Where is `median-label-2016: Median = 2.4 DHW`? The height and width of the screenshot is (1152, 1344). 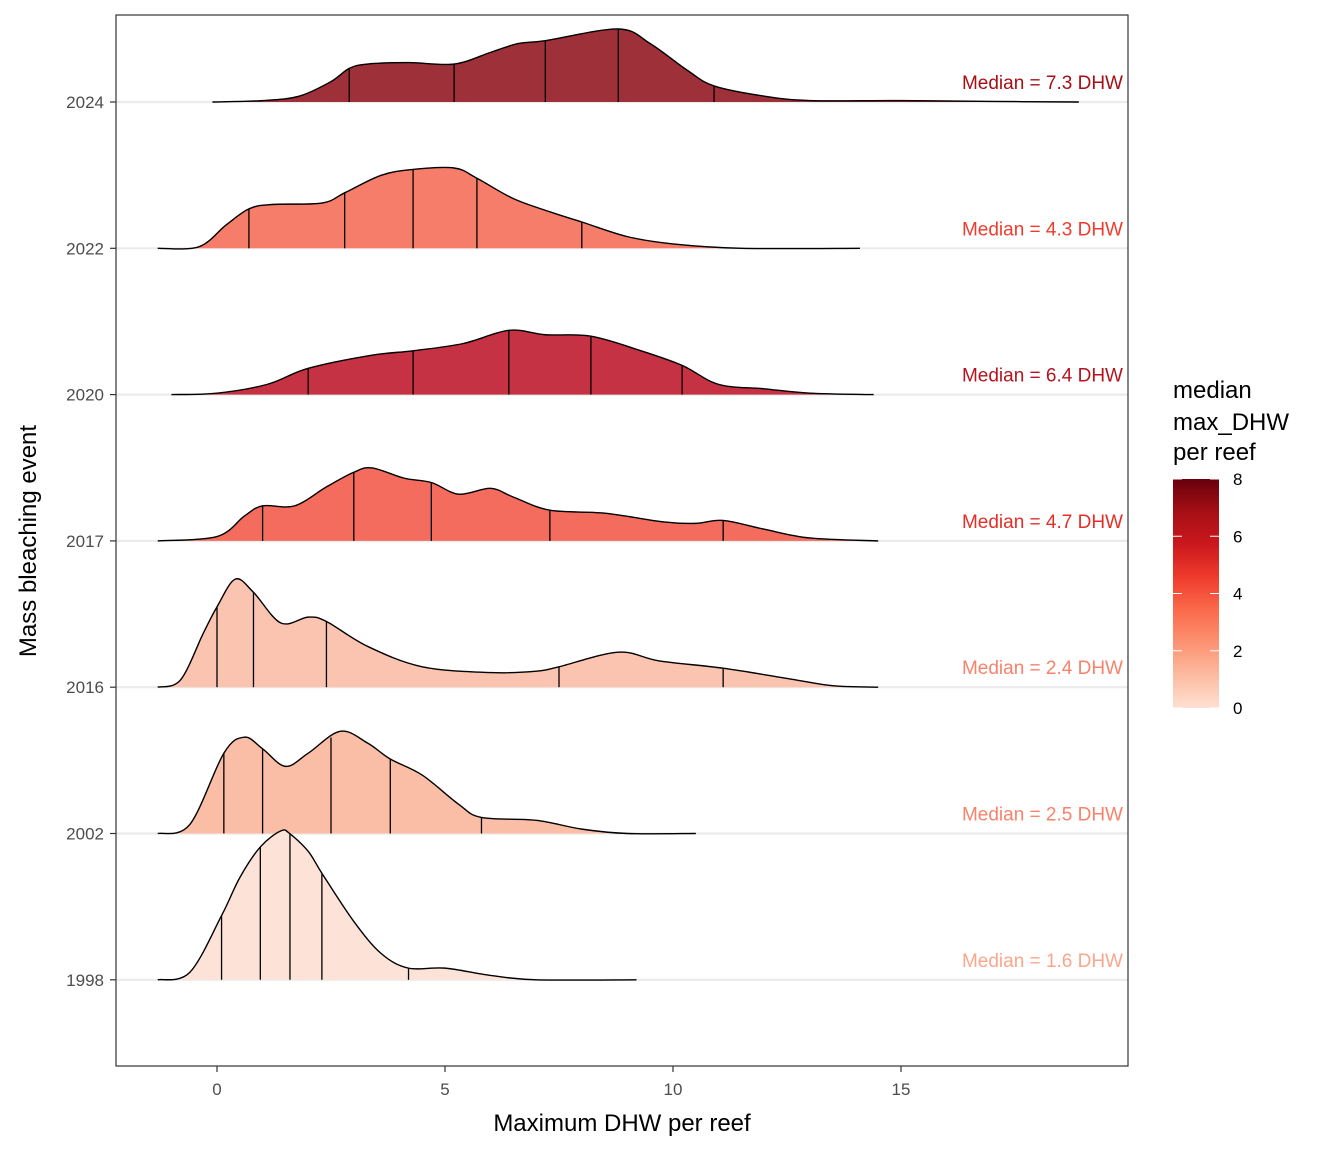
median-label-2016: Median = 2.4 DHW is located at coordinates (1042, 668).